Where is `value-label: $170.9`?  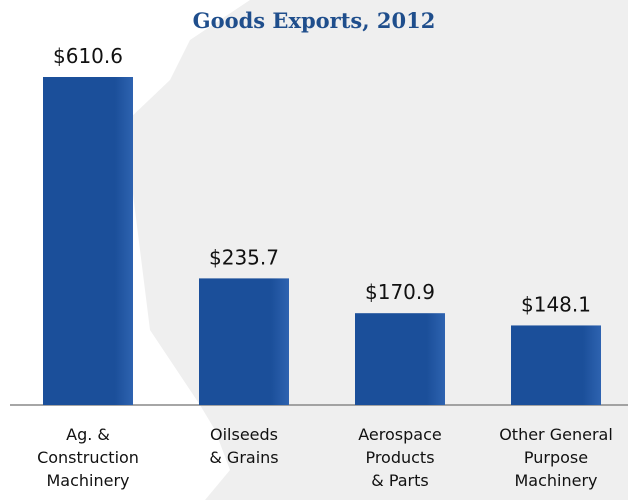
value-label: $170.9 is located at coordinates (400, 292).